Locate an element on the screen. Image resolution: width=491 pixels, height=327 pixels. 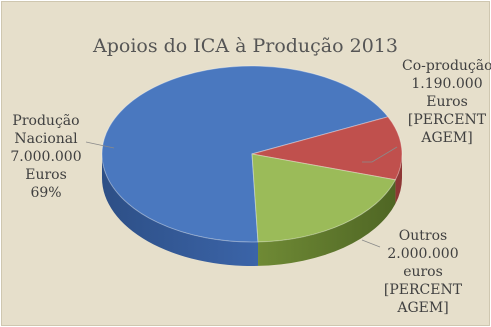
pie-slice-outros-side is located at coordinates (327, 222).